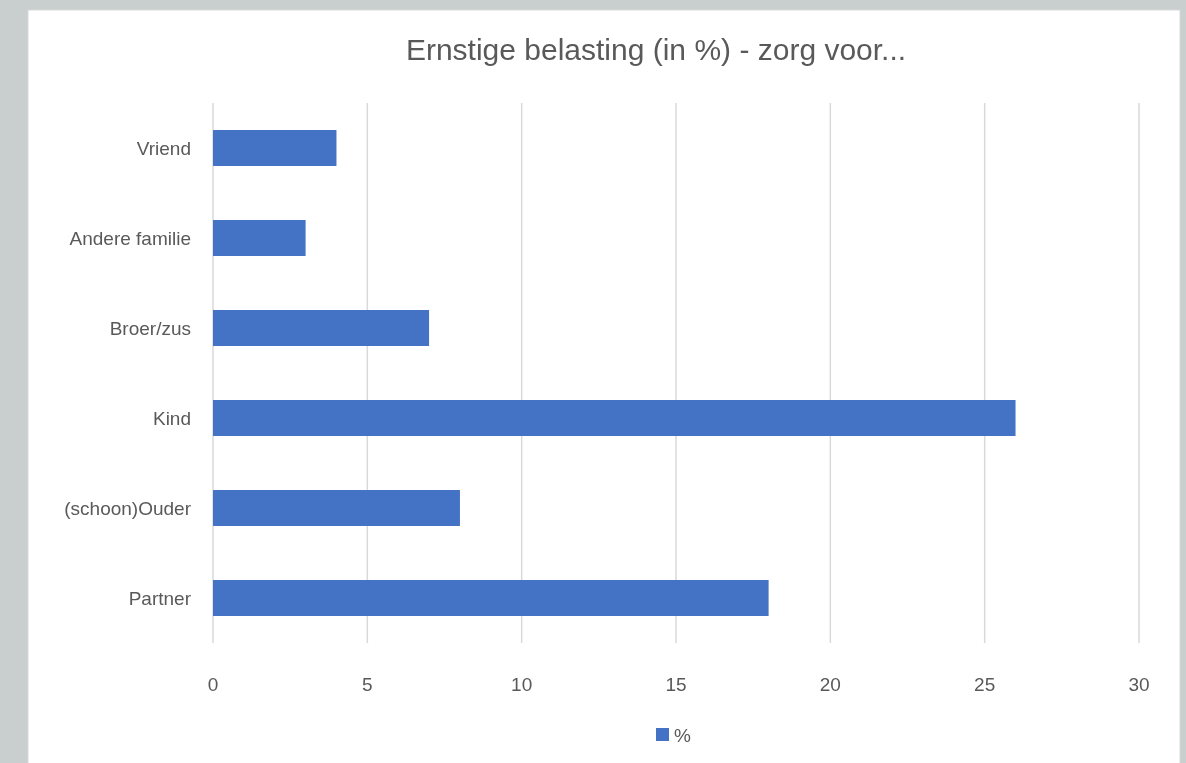  What do you see at coordinates (128, 508) in the screenshot?
I see `y-tick-label: (schoon)Ouder` at bounding box center [128, 508].